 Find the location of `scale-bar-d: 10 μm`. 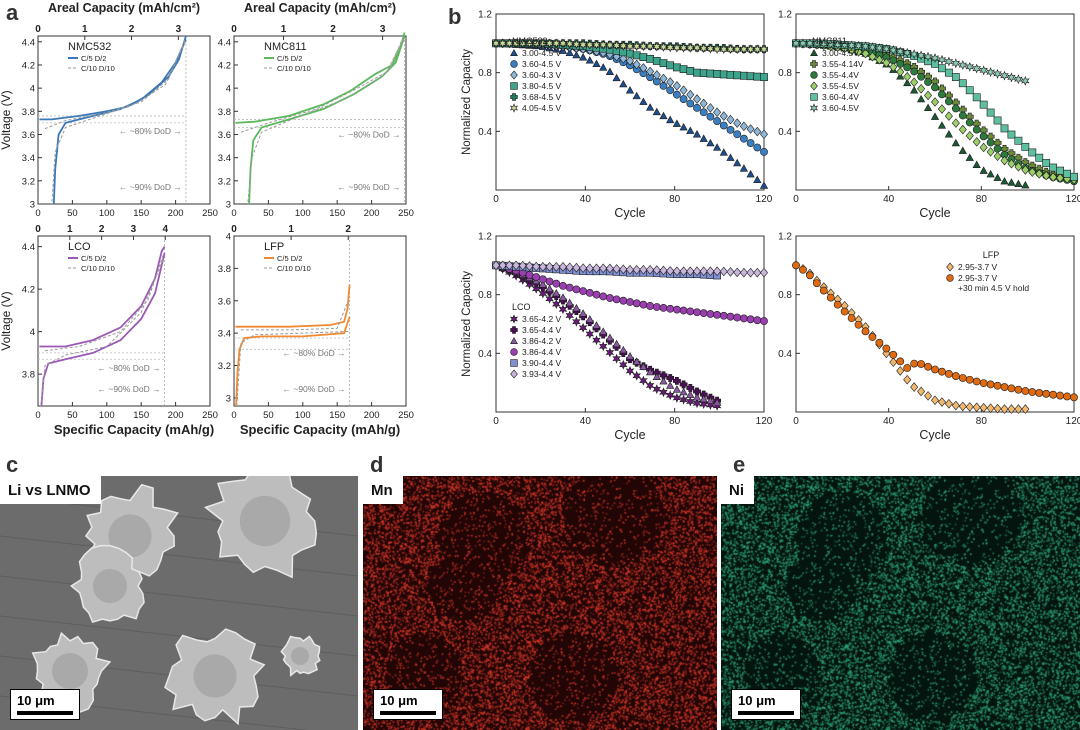

scale-bar-d: 10 μm is located at coordinates (408, 704).